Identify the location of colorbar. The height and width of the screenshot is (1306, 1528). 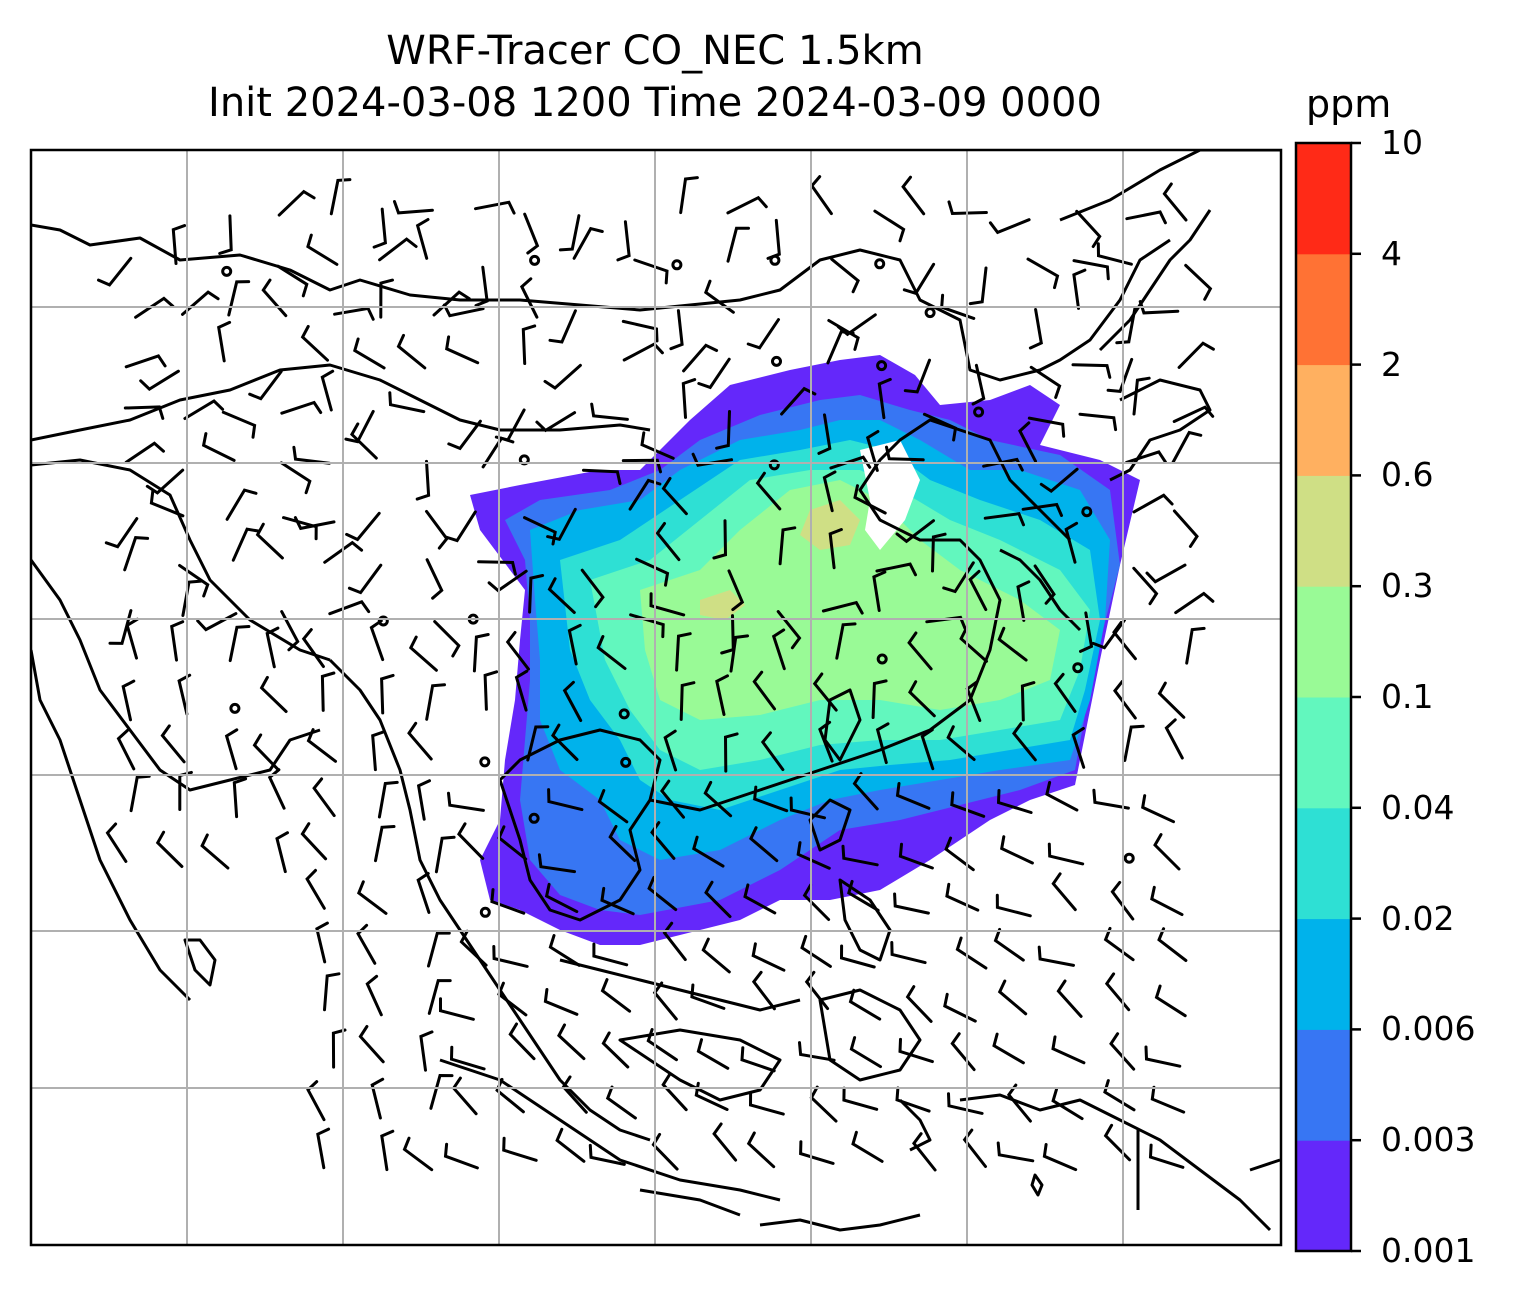
(1327, 697).